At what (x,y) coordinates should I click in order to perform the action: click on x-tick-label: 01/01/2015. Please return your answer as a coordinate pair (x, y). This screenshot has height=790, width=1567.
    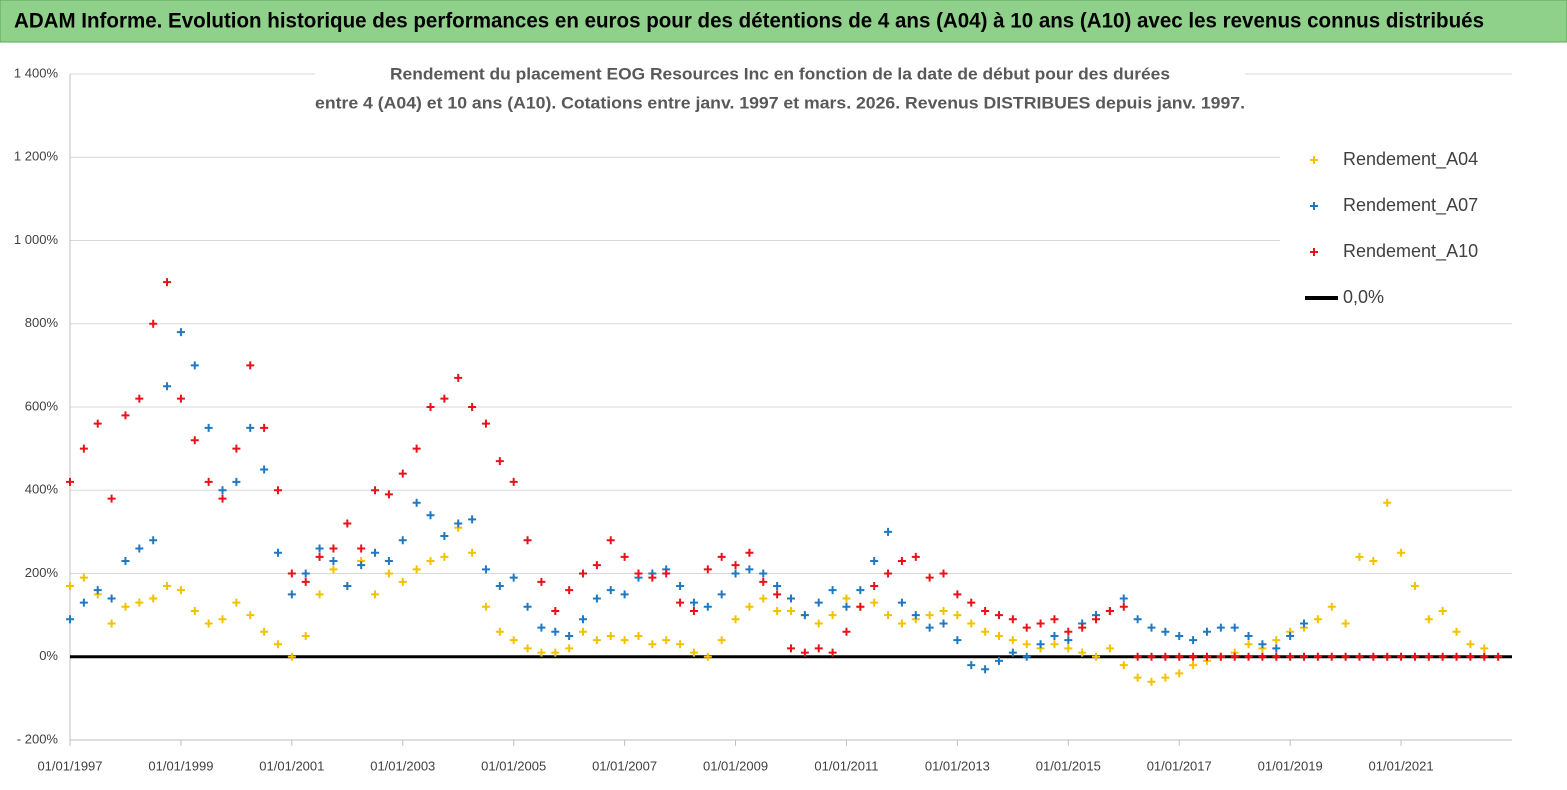
    Looking at the image, I should click on (1068, 765).